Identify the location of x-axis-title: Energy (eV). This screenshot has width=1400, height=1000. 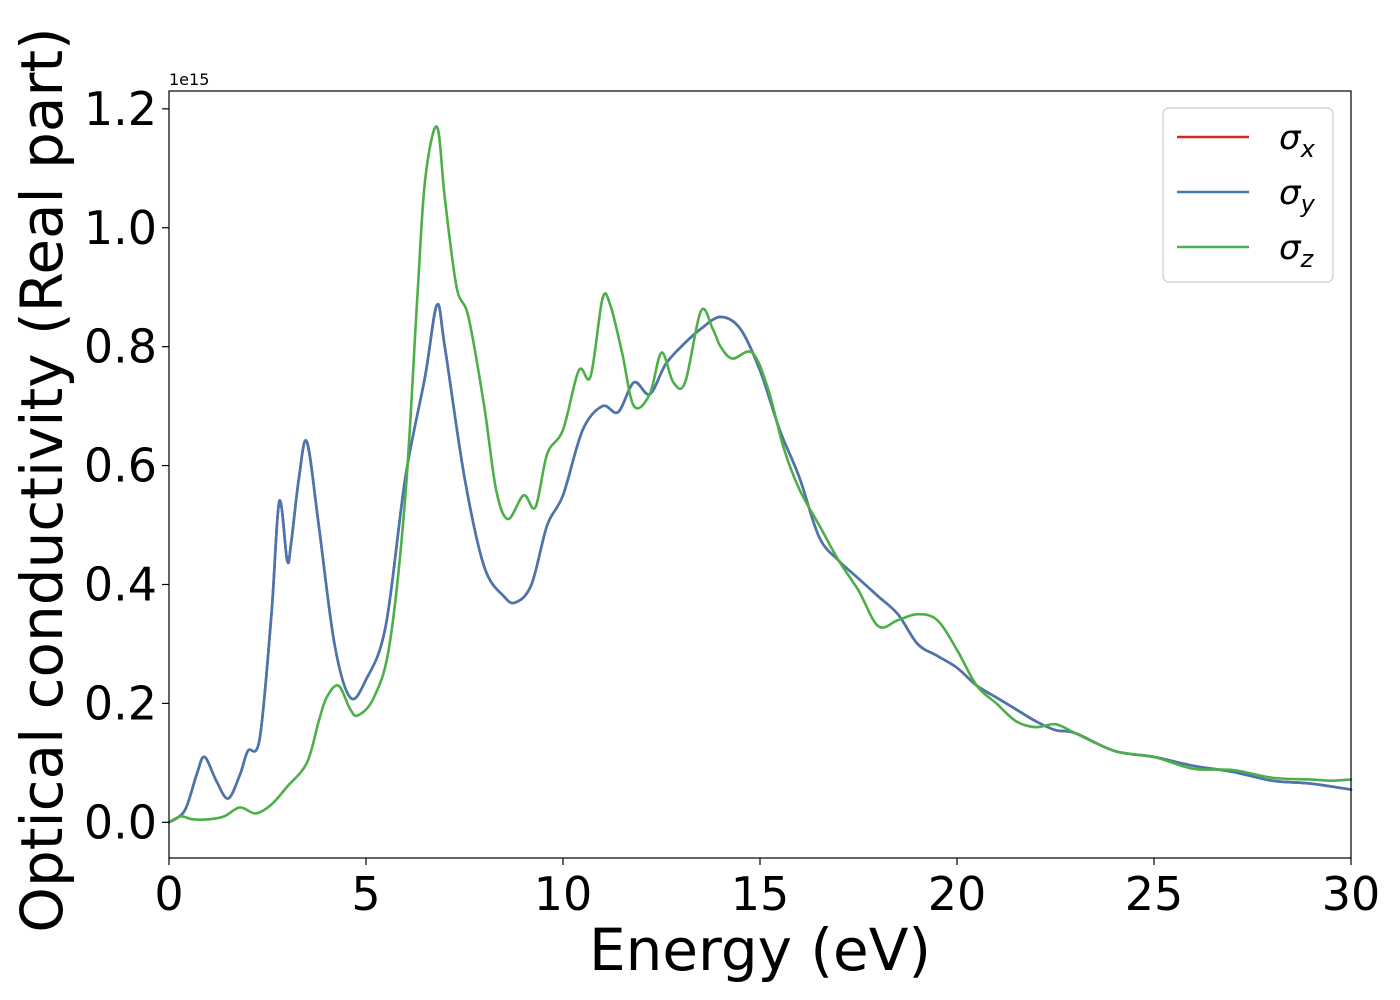
(760, 950).